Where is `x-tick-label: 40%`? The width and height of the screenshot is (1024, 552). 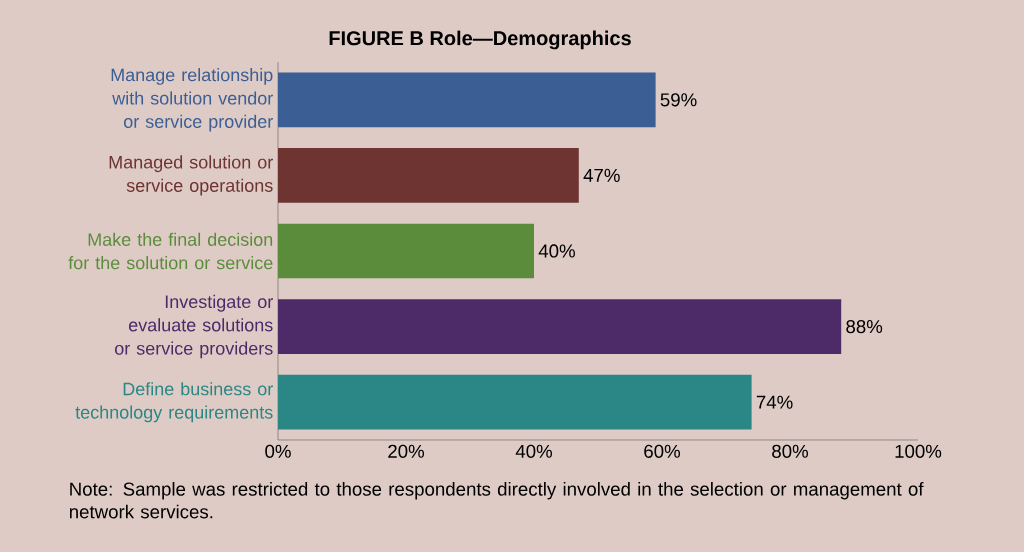 x-tick-label: 40% is located at coordinates (534, 451).